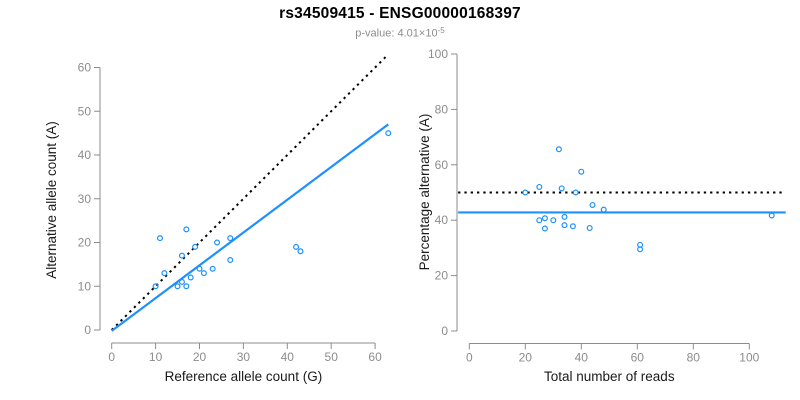 Image resolution: width=800 pixels, height=400 pixels. What do you see at coordinates (85, 111) in the screenshot?
I see `y-tick-label: 50` at bounding box center [85, 111].